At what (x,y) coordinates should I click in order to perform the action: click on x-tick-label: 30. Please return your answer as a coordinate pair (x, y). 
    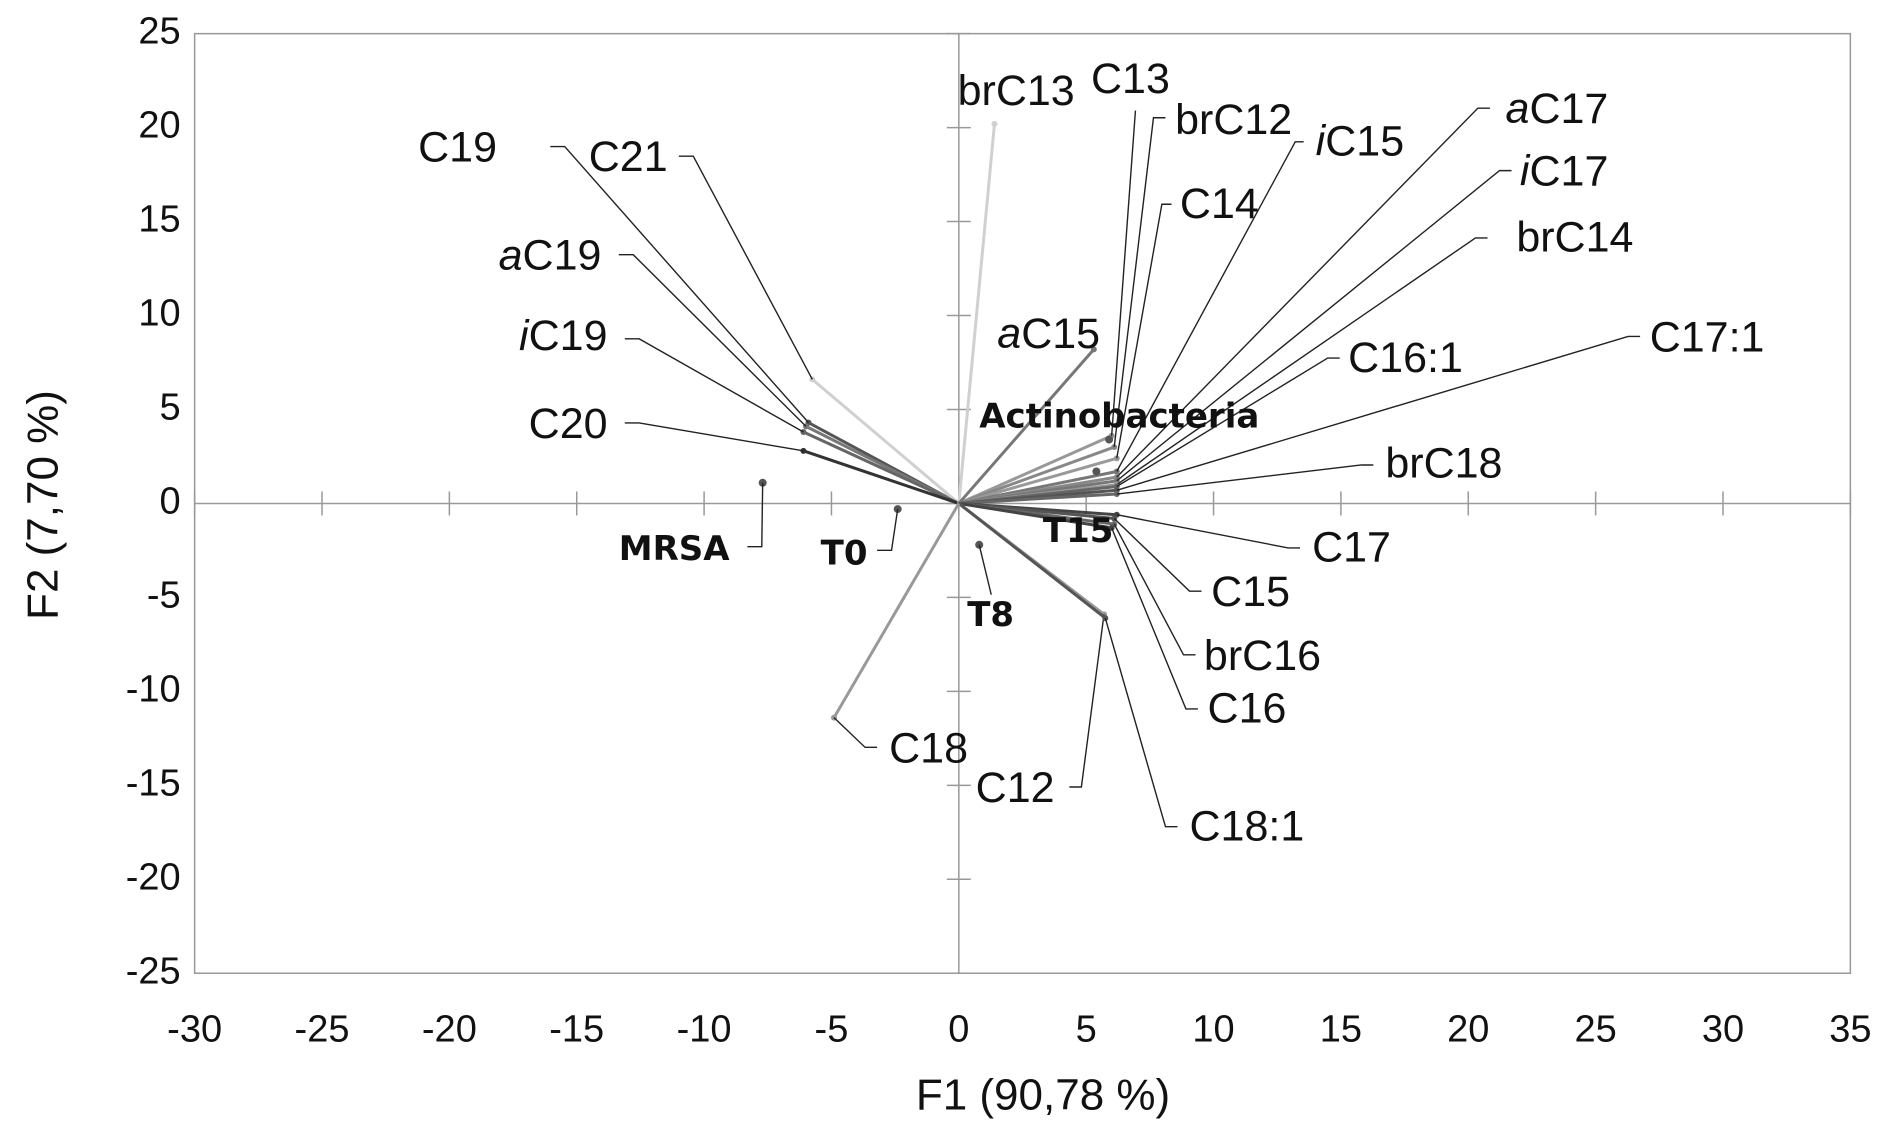
    Looking at the image, I should click on (1723, 1029).